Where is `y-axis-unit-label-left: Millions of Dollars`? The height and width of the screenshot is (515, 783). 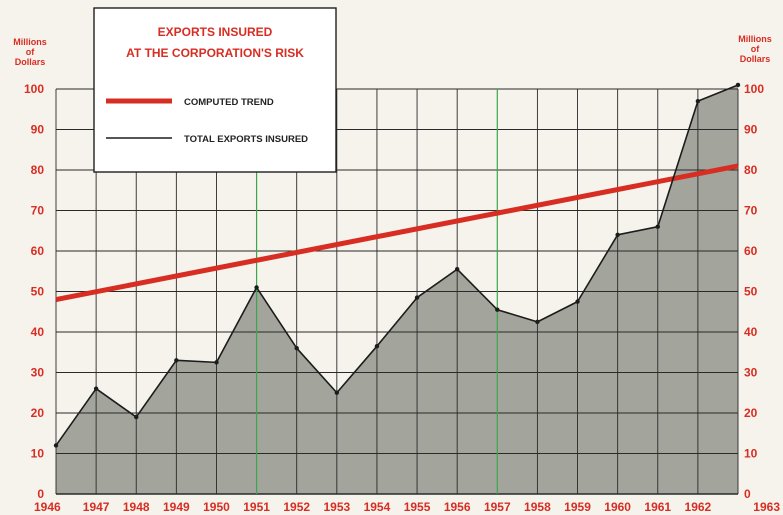
y-axis-unit-label-left: Millions of Dollars is located at coordinates (30, 52).